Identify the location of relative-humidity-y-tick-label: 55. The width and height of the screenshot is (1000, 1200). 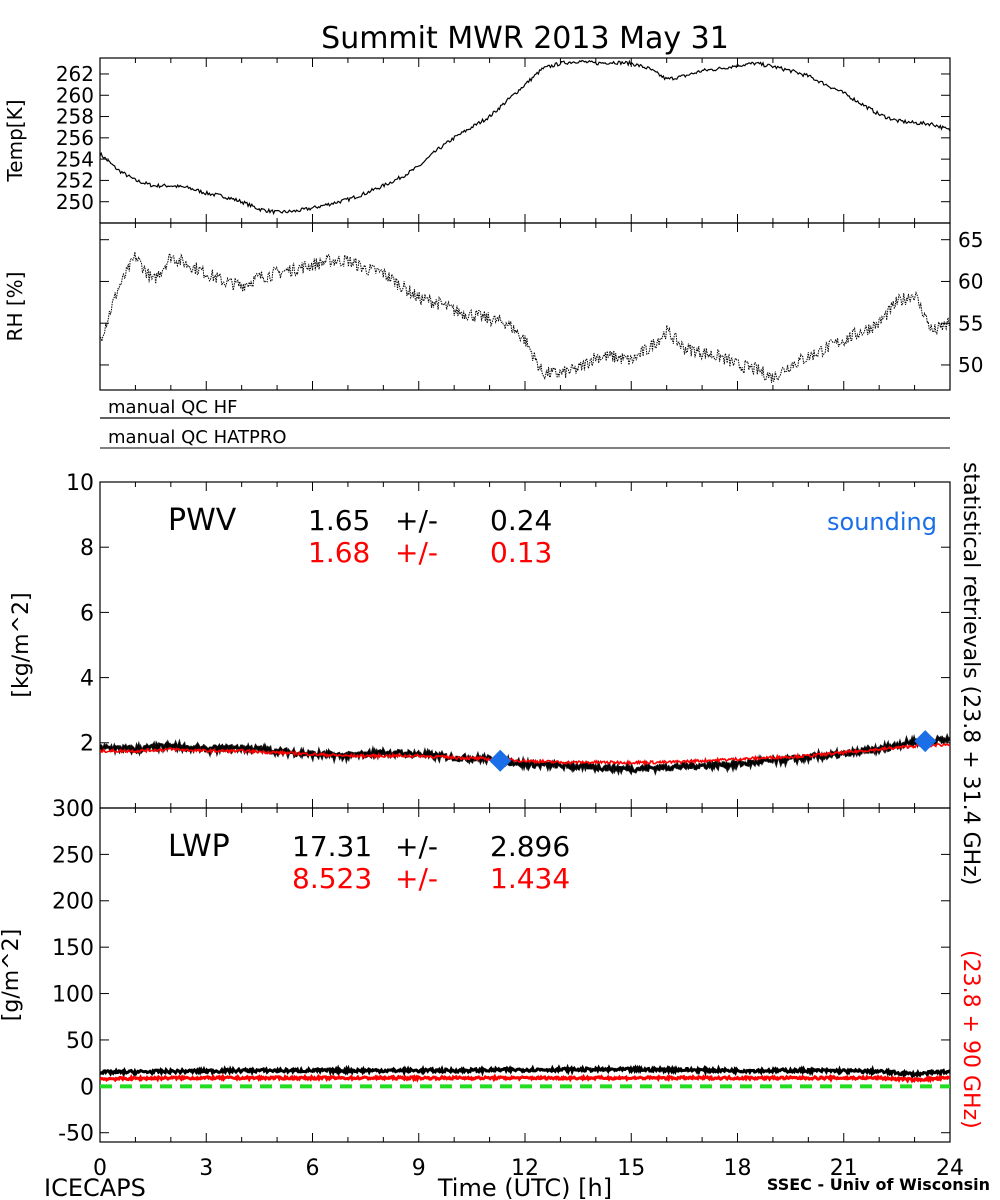
(970, 323).